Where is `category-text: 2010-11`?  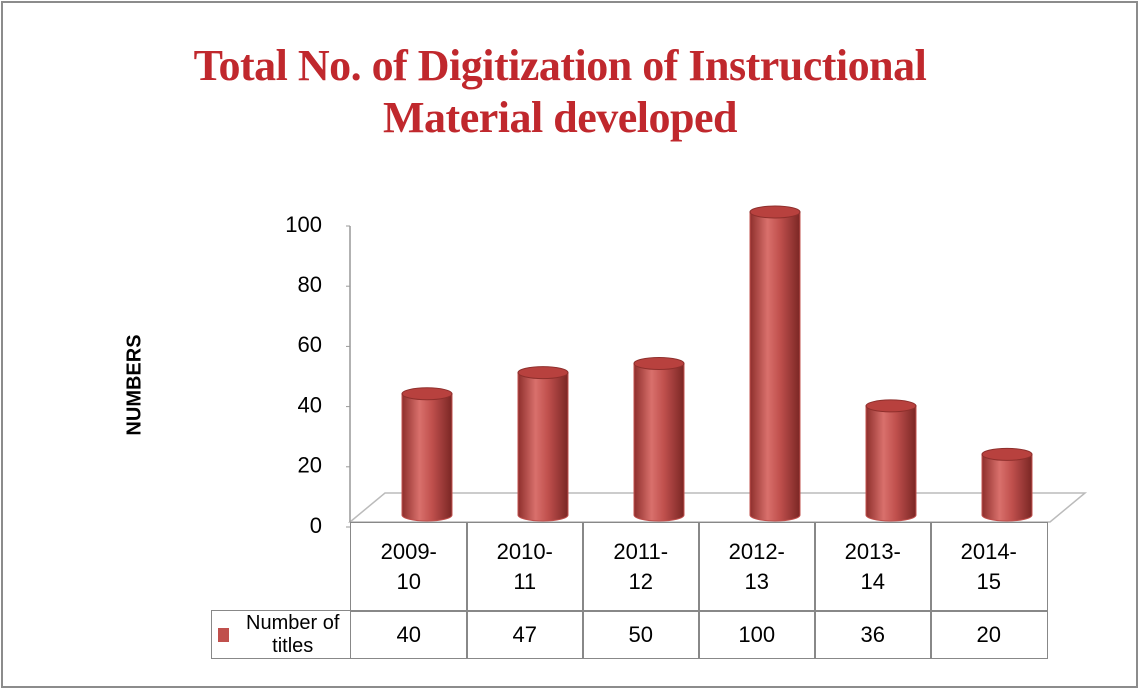
category-text: 2010-11 is located at coordinates (524, 566).